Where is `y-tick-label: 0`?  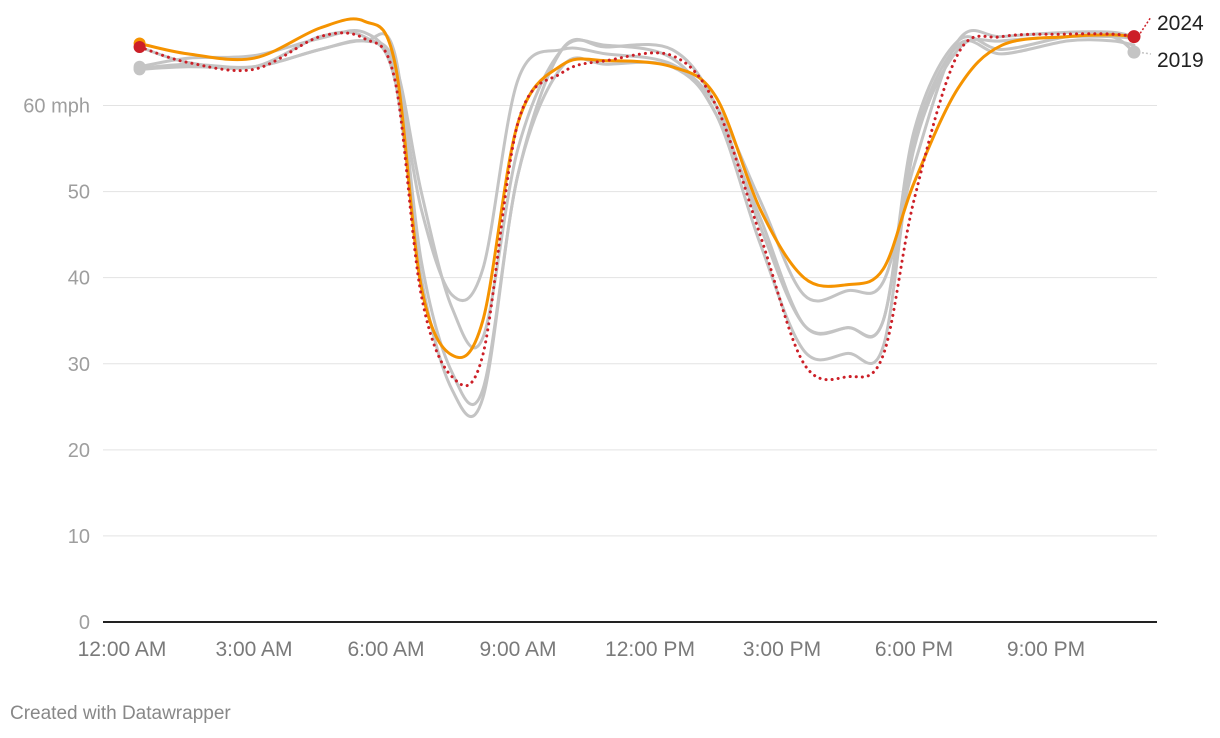 y-tick-label: 0 is located at coordinates (84, 623).